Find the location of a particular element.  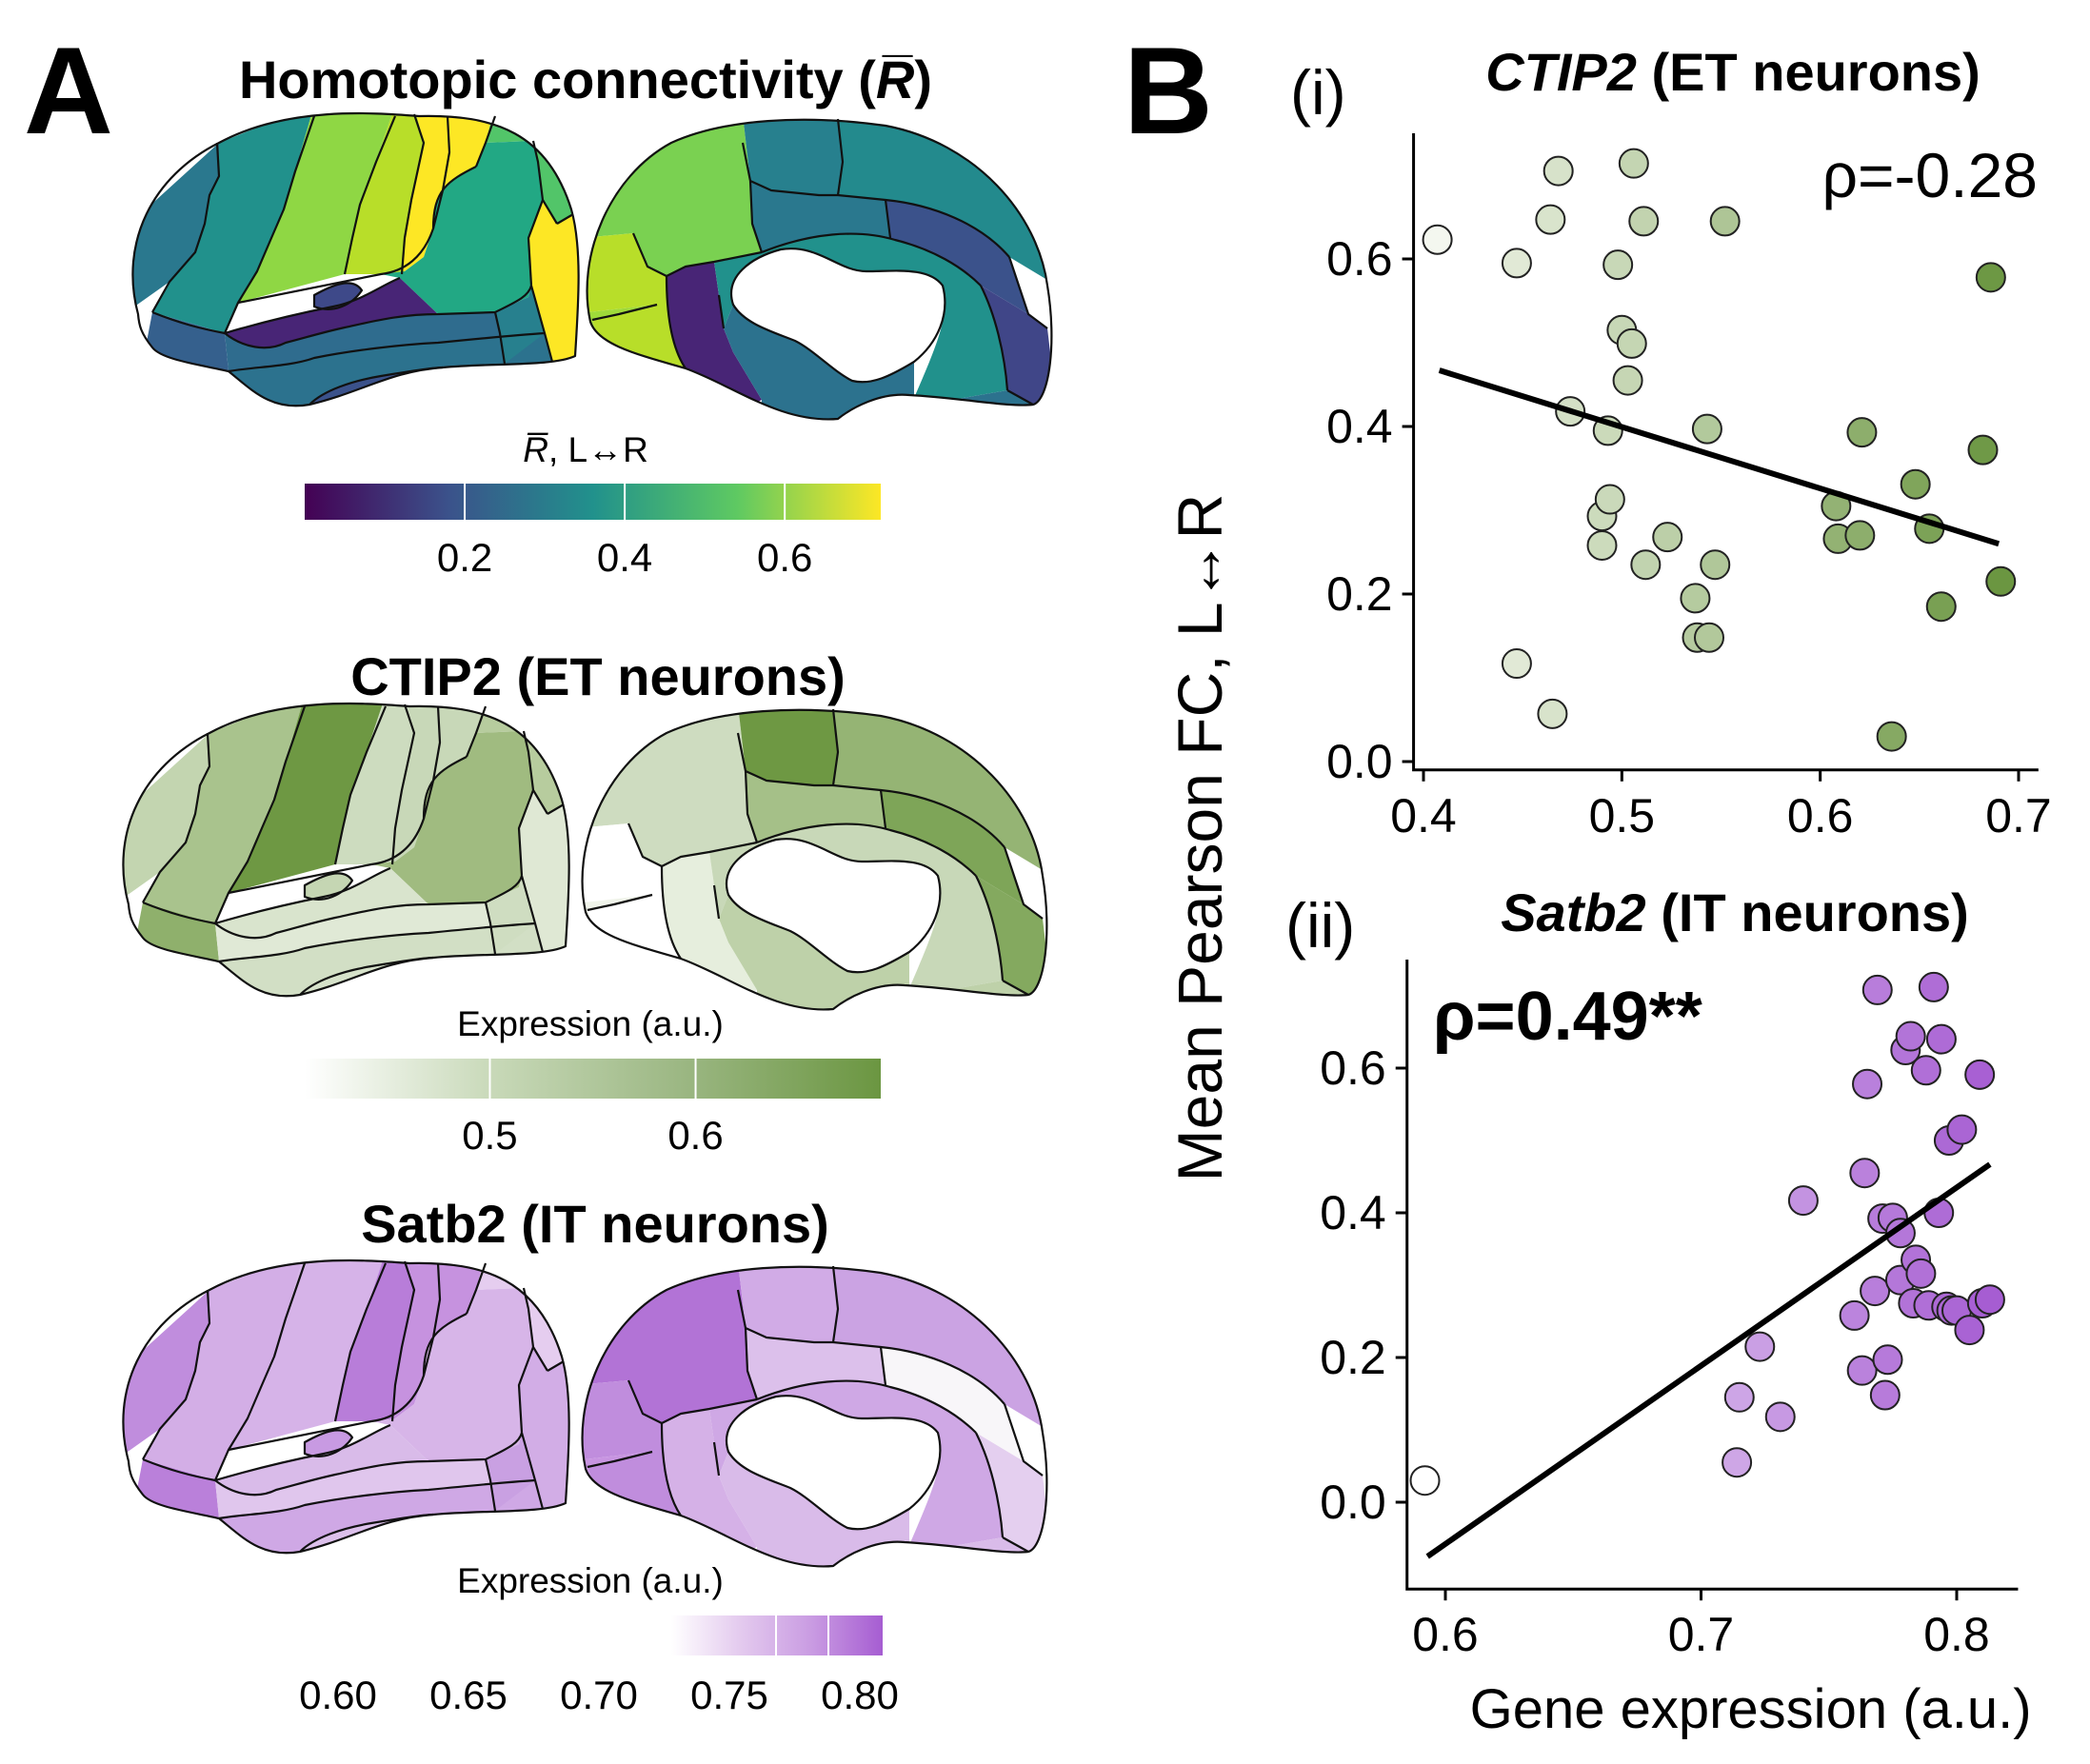

colorbar-ticks-homotopic: 0.2 0.4 0.6 is located at coordinates (625, 532).